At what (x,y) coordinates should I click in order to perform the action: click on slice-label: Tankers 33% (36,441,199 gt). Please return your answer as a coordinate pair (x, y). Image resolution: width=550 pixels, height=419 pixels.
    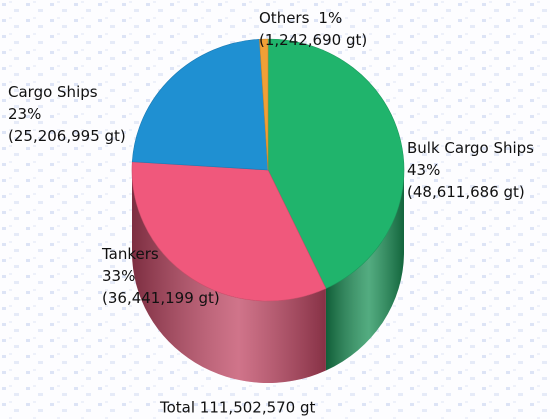
    Looking at the image, I should click on (160, 276).